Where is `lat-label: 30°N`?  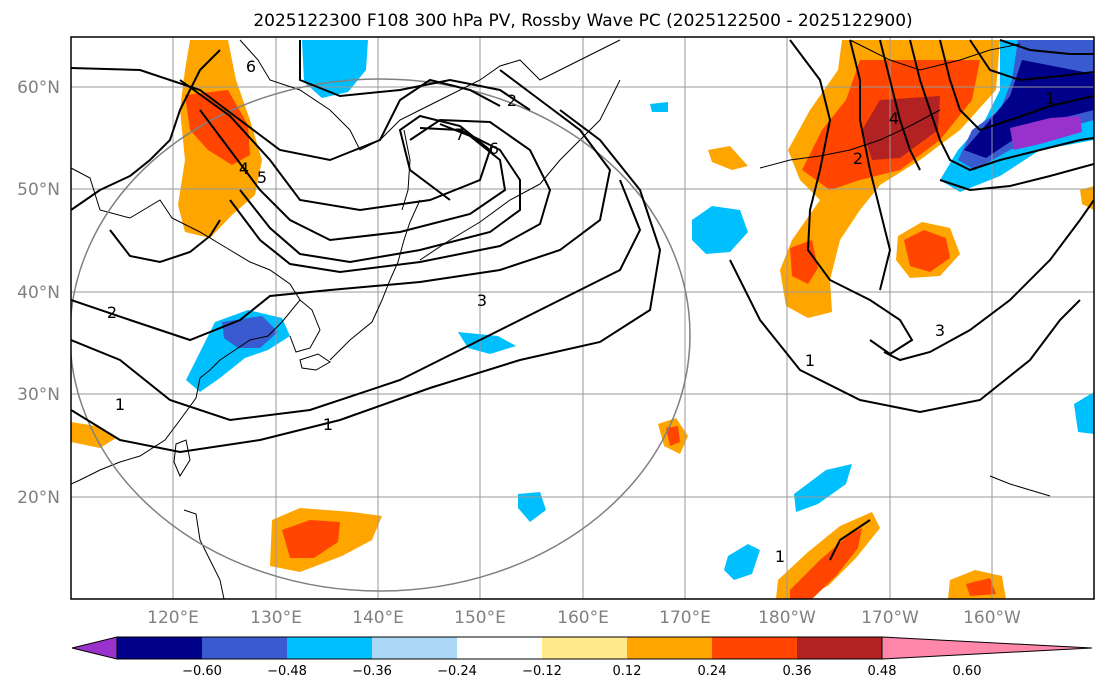 lat-label: 30°N is located at coordinates (38, 395).